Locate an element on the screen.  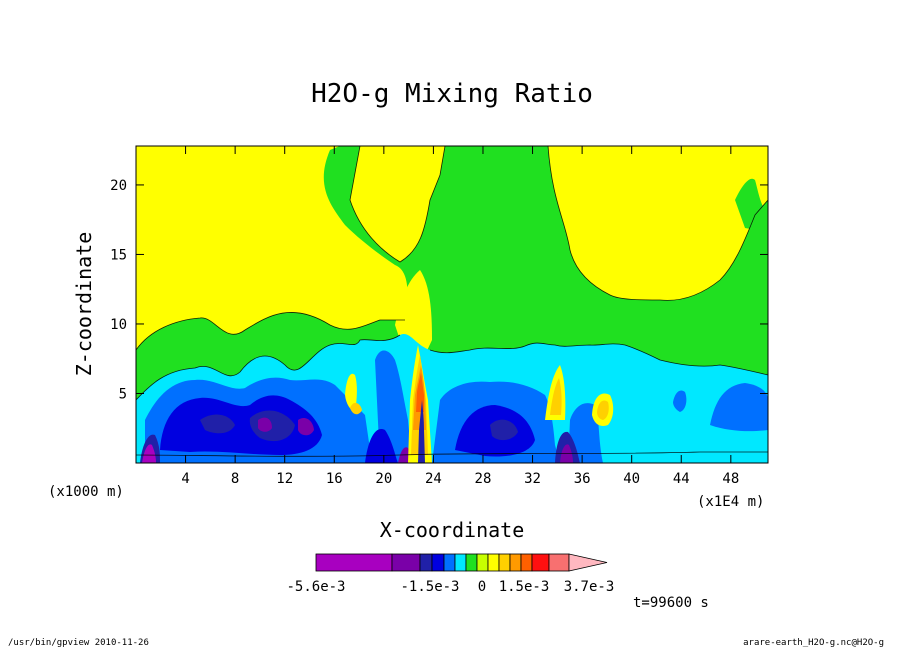
x-tick-label: 8 is located at coordinates (235, 479).